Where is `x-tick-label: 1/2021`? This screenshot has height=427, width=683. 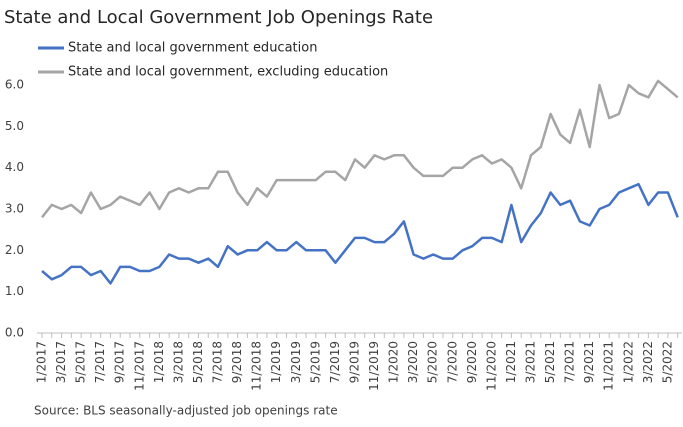
x-tick-label: 1/2021 is located at coordinates (511, 362).